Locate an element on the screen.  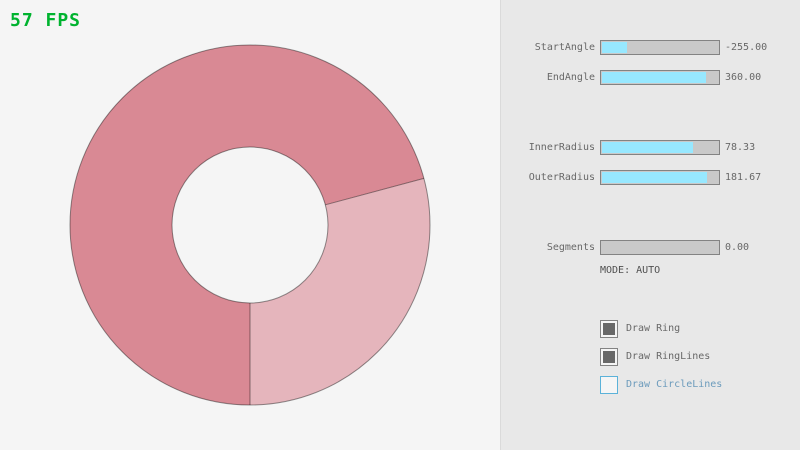
slider-label: OuterRadius is located at coordinates (561, 177).